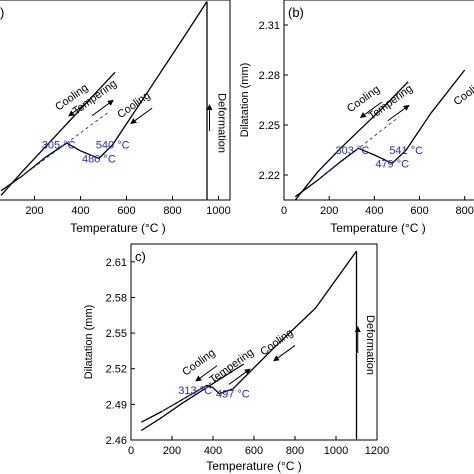 This screenshot has width=474, height=474. I want to click on panel-c-ytick-label: 2.58, so click(116, 298).